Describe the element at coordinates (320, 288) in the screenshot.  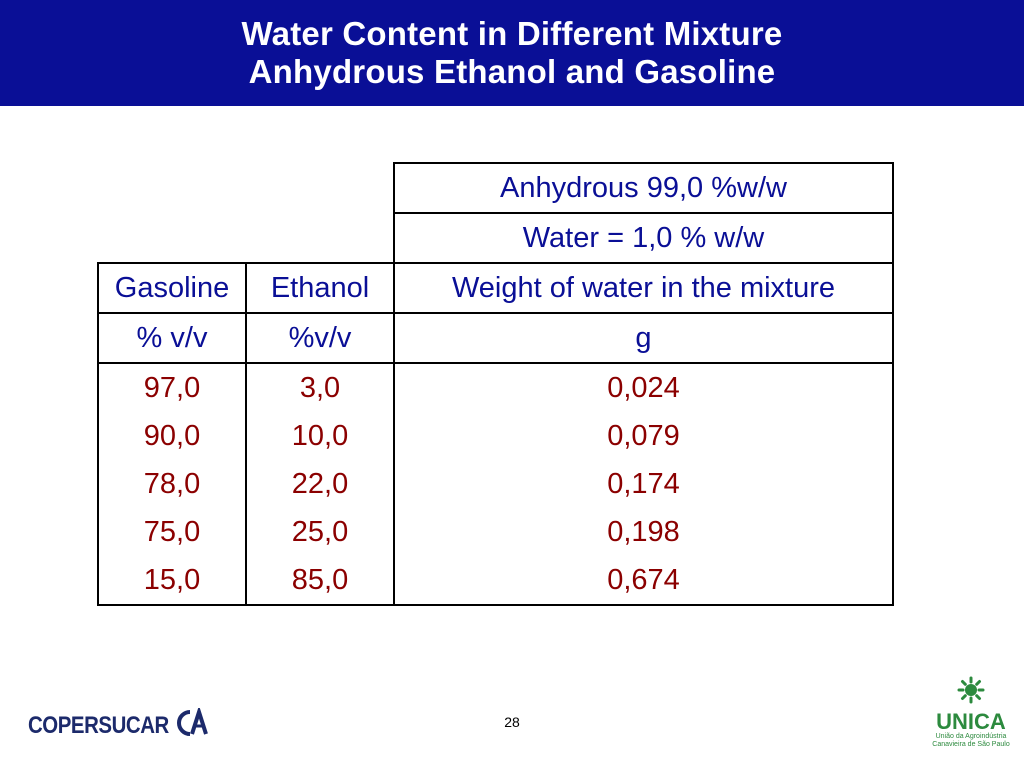
I see `column-header-ethanol: Ethanol` at that location.